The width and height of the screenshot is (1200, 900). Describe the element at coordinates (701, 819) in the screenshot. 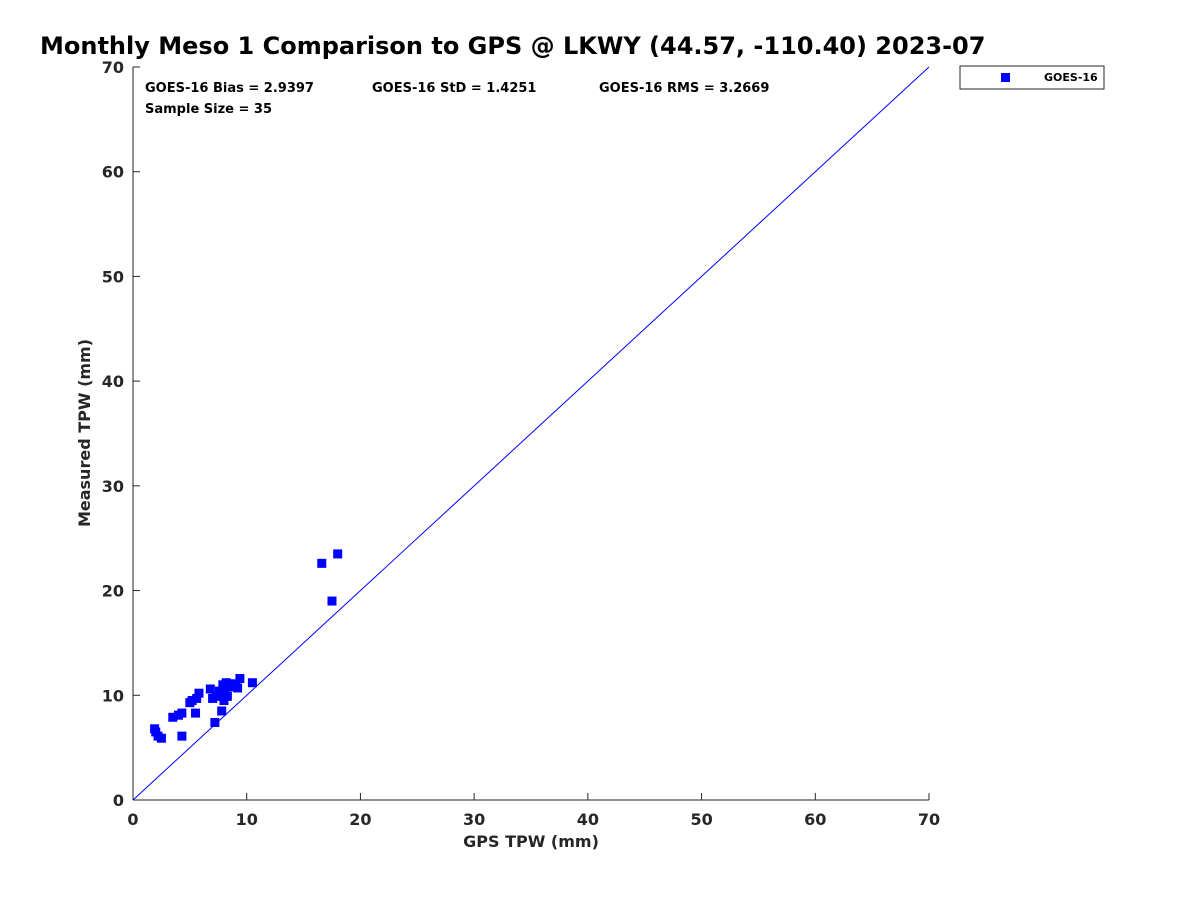

I see `x-tick-label: 50` at that location.